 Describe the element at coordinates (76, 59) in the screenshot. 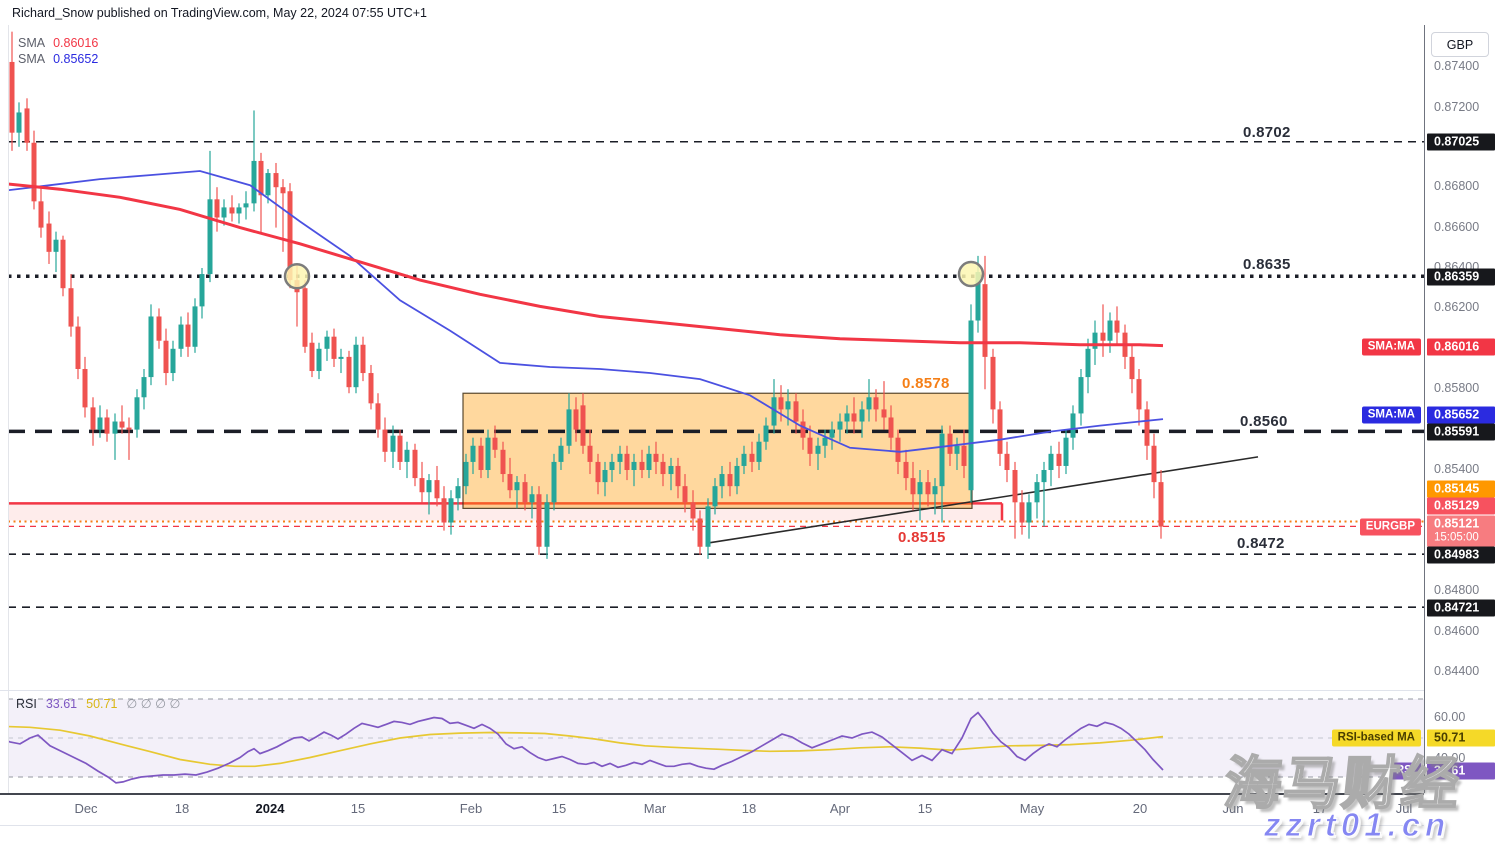

I see `sma2-value: 0.85652` at that location.